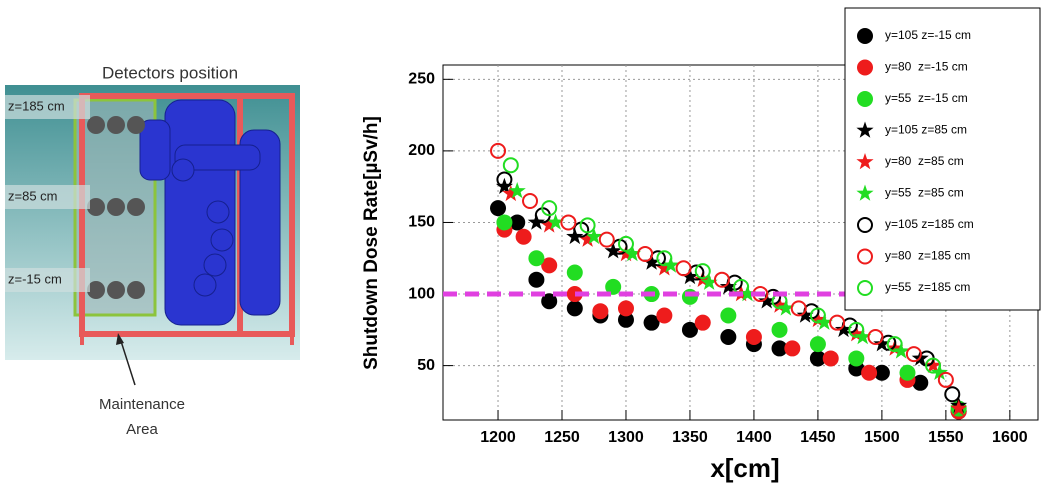 The height and width of the screenshot is (486, 1042). Describe the element at coordinates (127, 361) in the screenshot. I see `arrow` at that location.